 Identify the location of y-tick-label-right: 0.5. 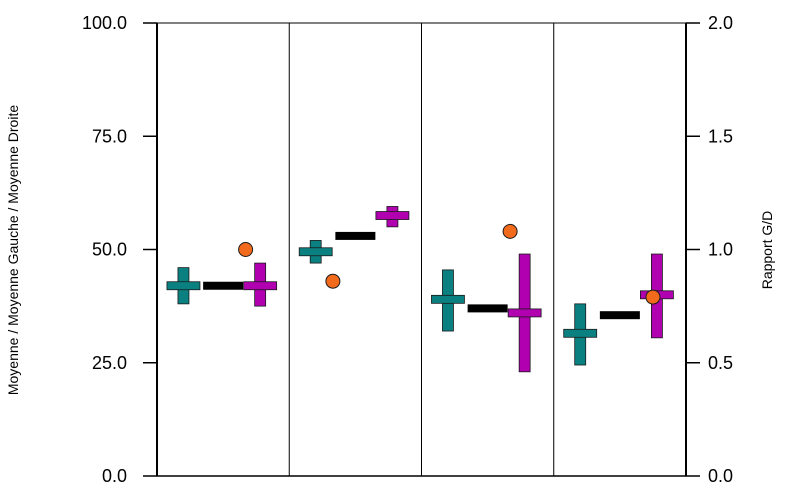
(720, 363).